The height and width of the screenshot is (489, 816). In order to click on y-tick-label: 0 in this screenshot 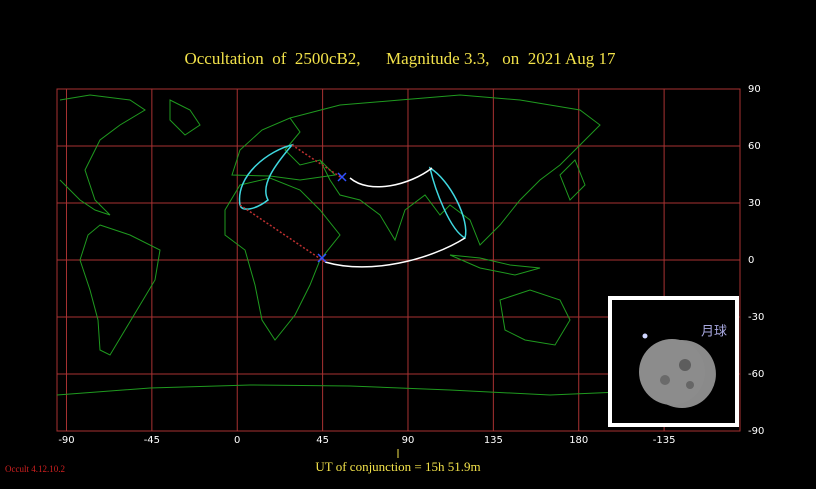, I will do `click(751, 260)`.